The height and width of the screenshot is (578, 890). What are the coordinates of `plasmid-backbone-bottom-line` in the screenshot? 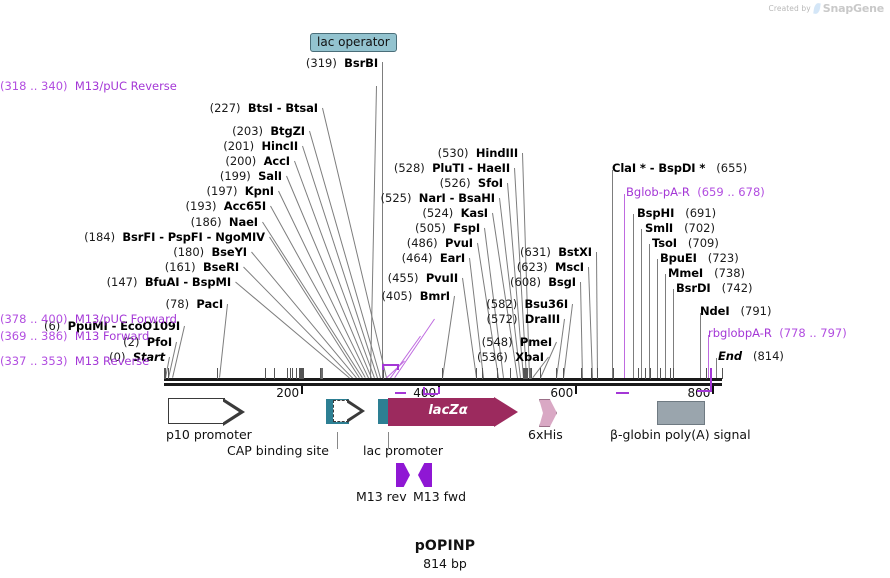 It's located at (443, 384).